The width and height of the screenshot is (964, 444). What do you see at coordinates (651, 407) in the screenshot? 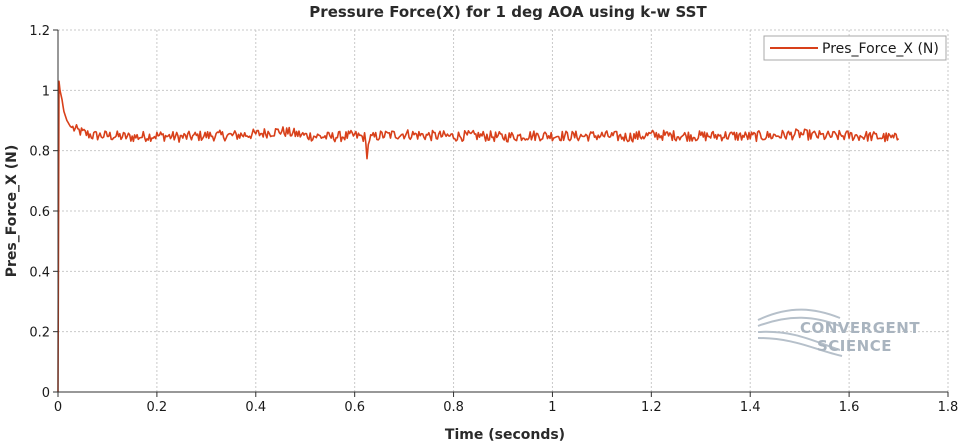
I see `x-tick-label: 1.2` at bounding box center [651, 407].